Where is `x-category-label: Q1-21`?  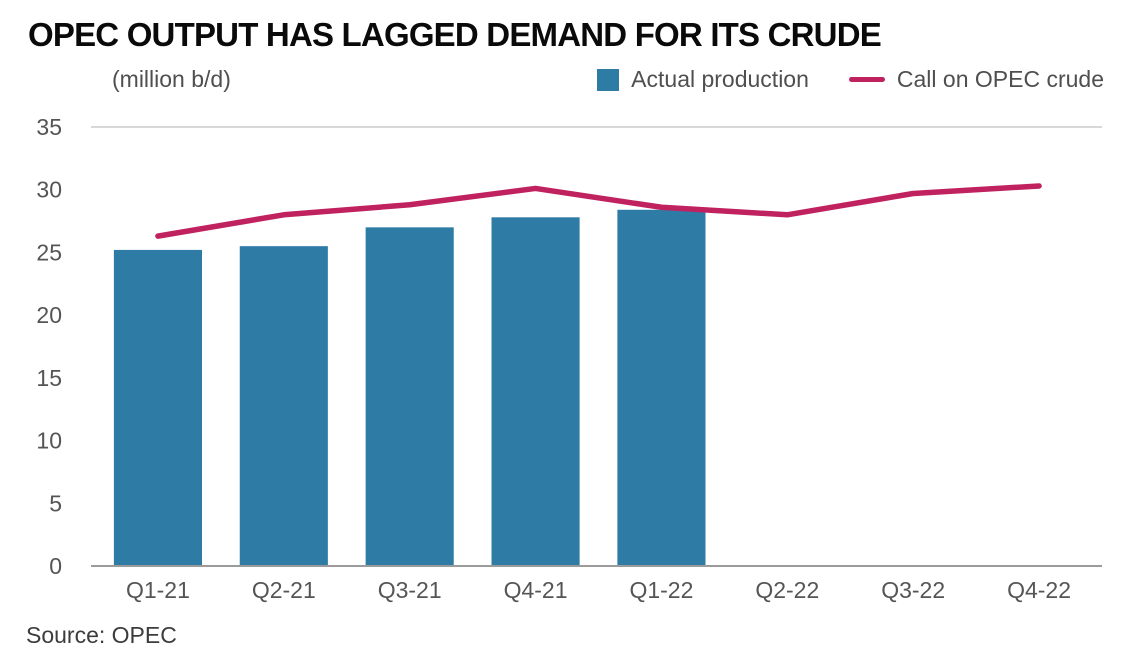
x-category-label: Q1-21 is located at coordinates (158, 590).